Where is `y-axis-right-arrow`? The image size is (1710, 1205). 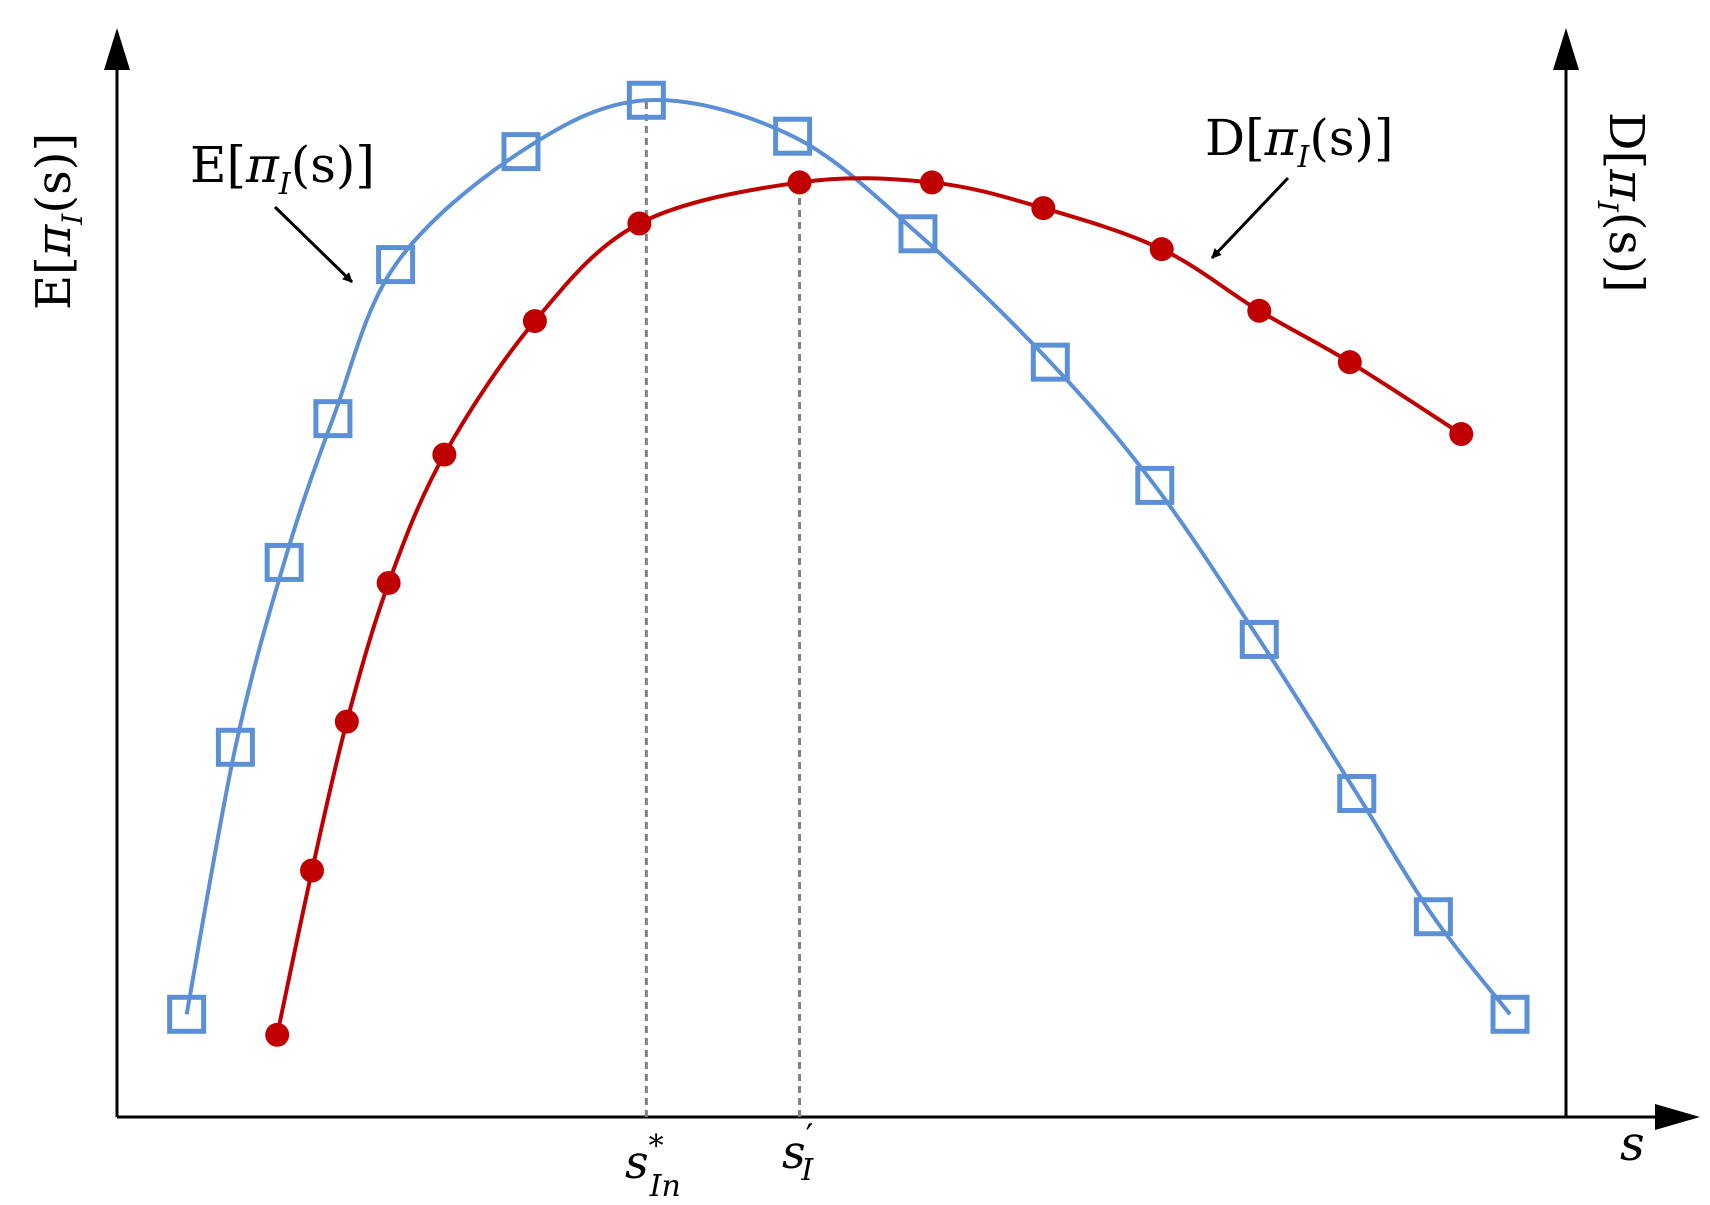
y-axis-right-arrow is located at coordinates (1566, 49).